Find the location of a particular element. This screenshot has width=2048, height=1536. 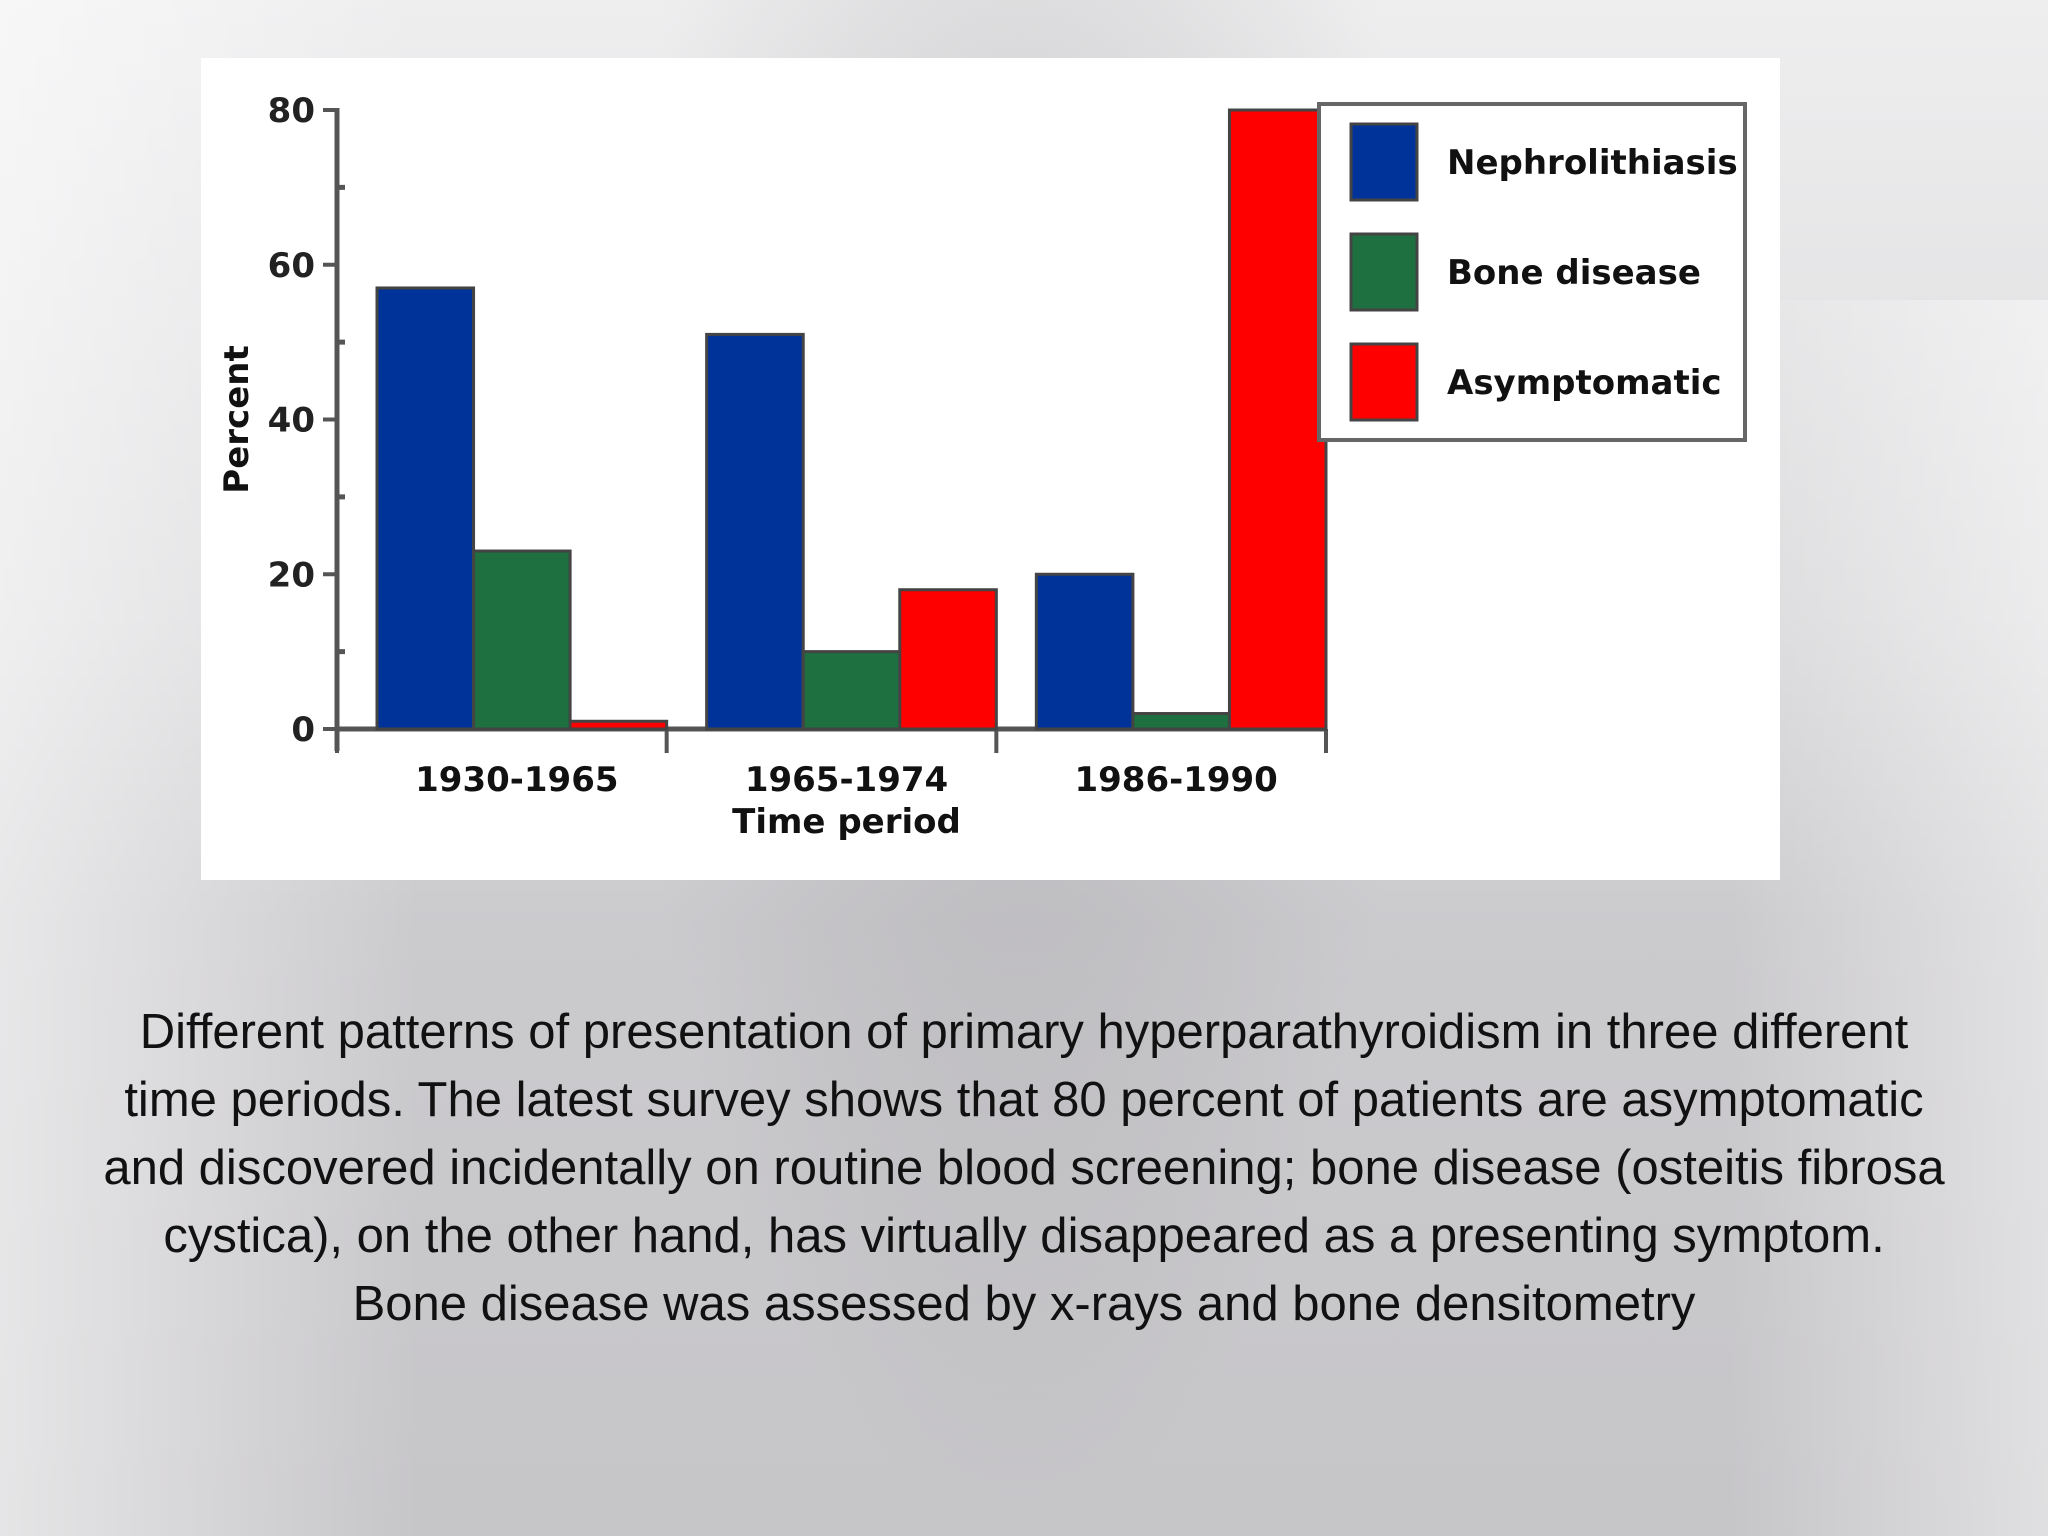

y-tick-label: 40 is located at coordinates (291, 421).